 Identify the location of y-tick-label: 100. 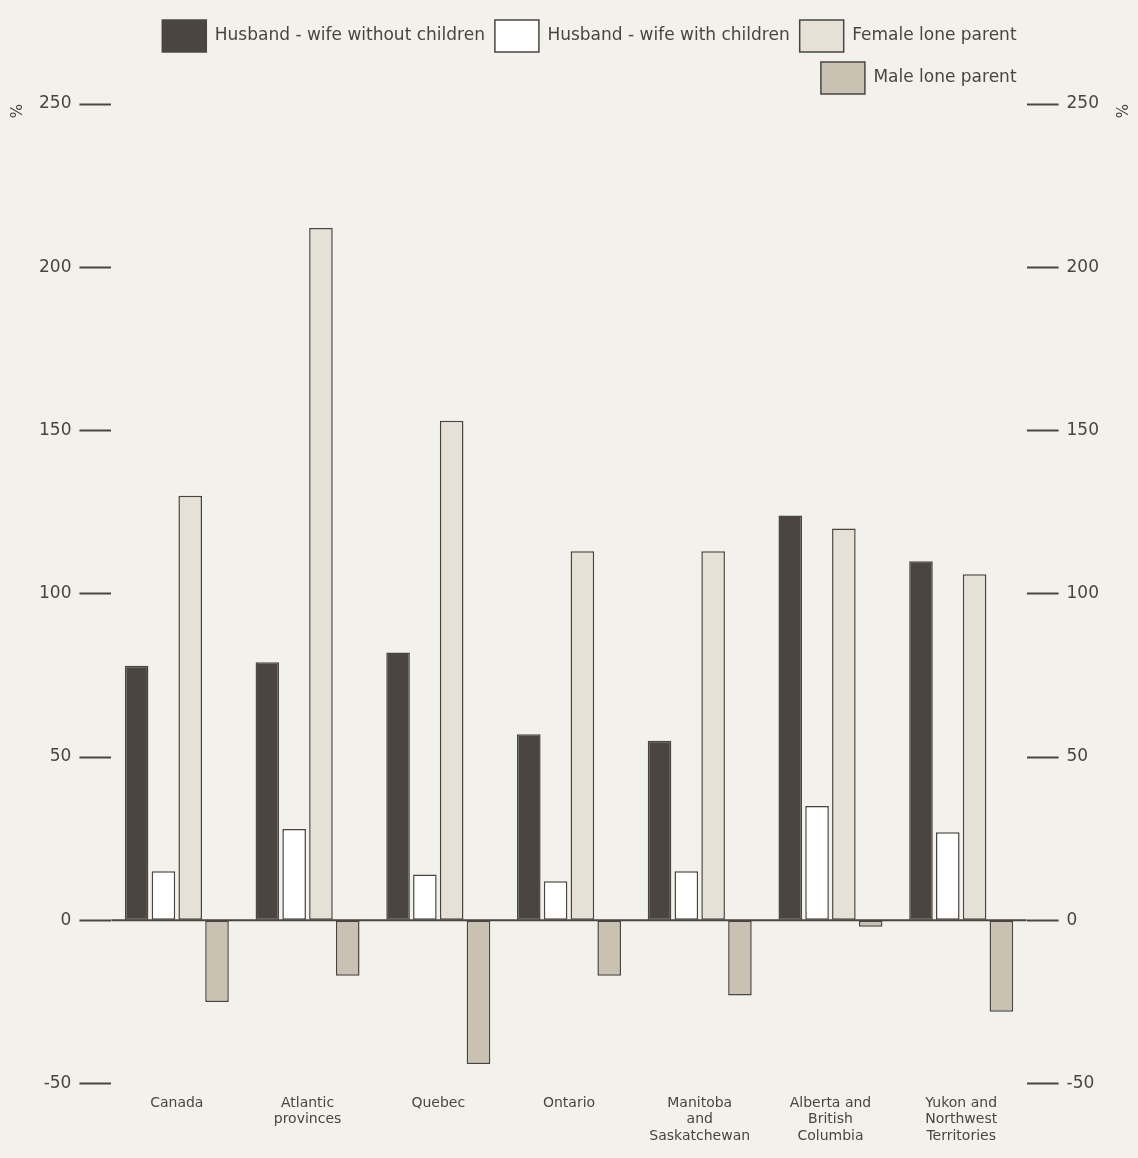
(55, 592).